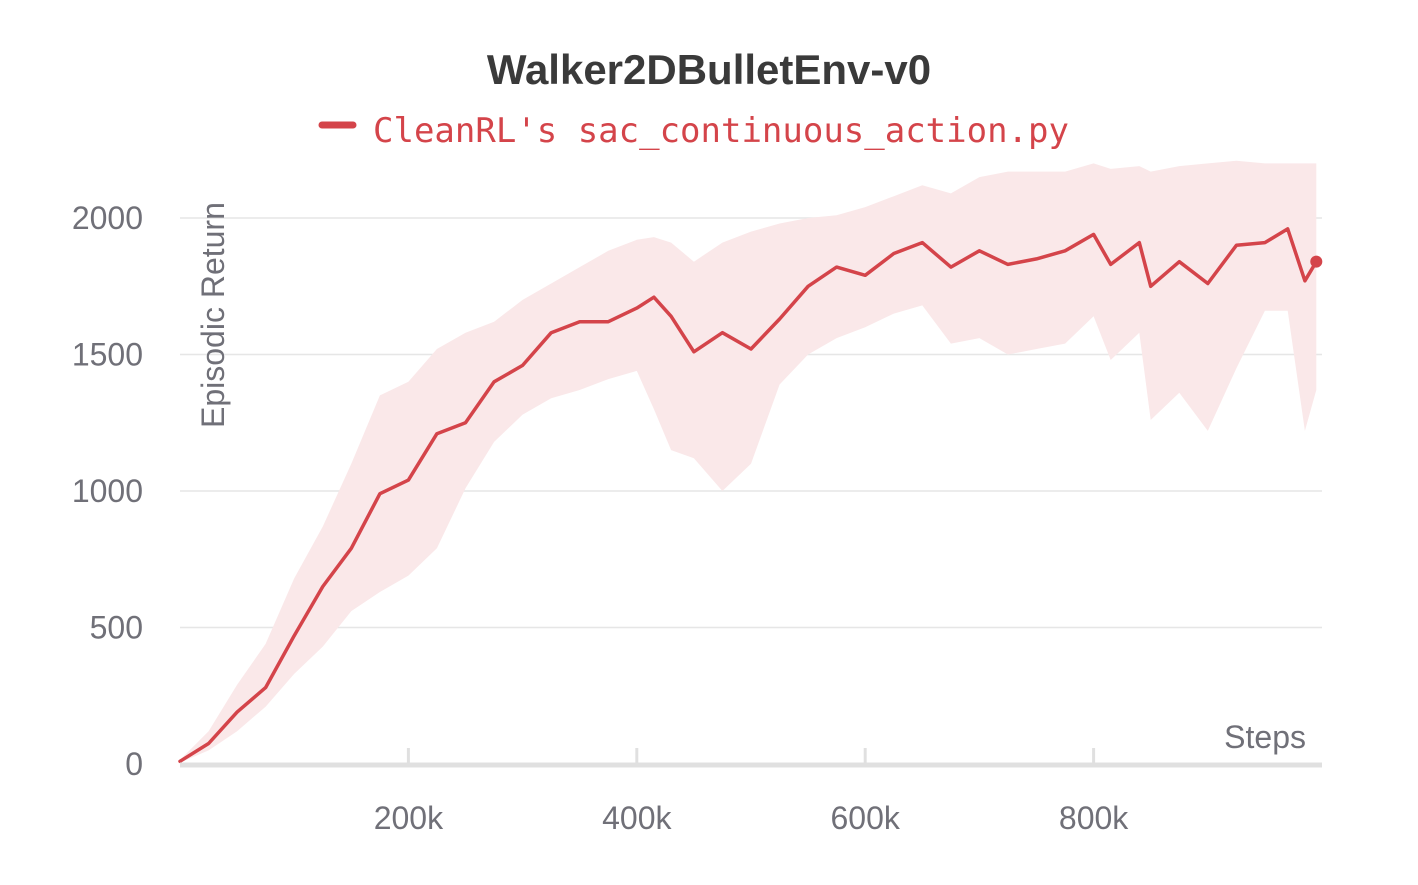 This screenshot has height=885, width=1418. I want to click on x-tick-label: 800k, so click(1094, 818).